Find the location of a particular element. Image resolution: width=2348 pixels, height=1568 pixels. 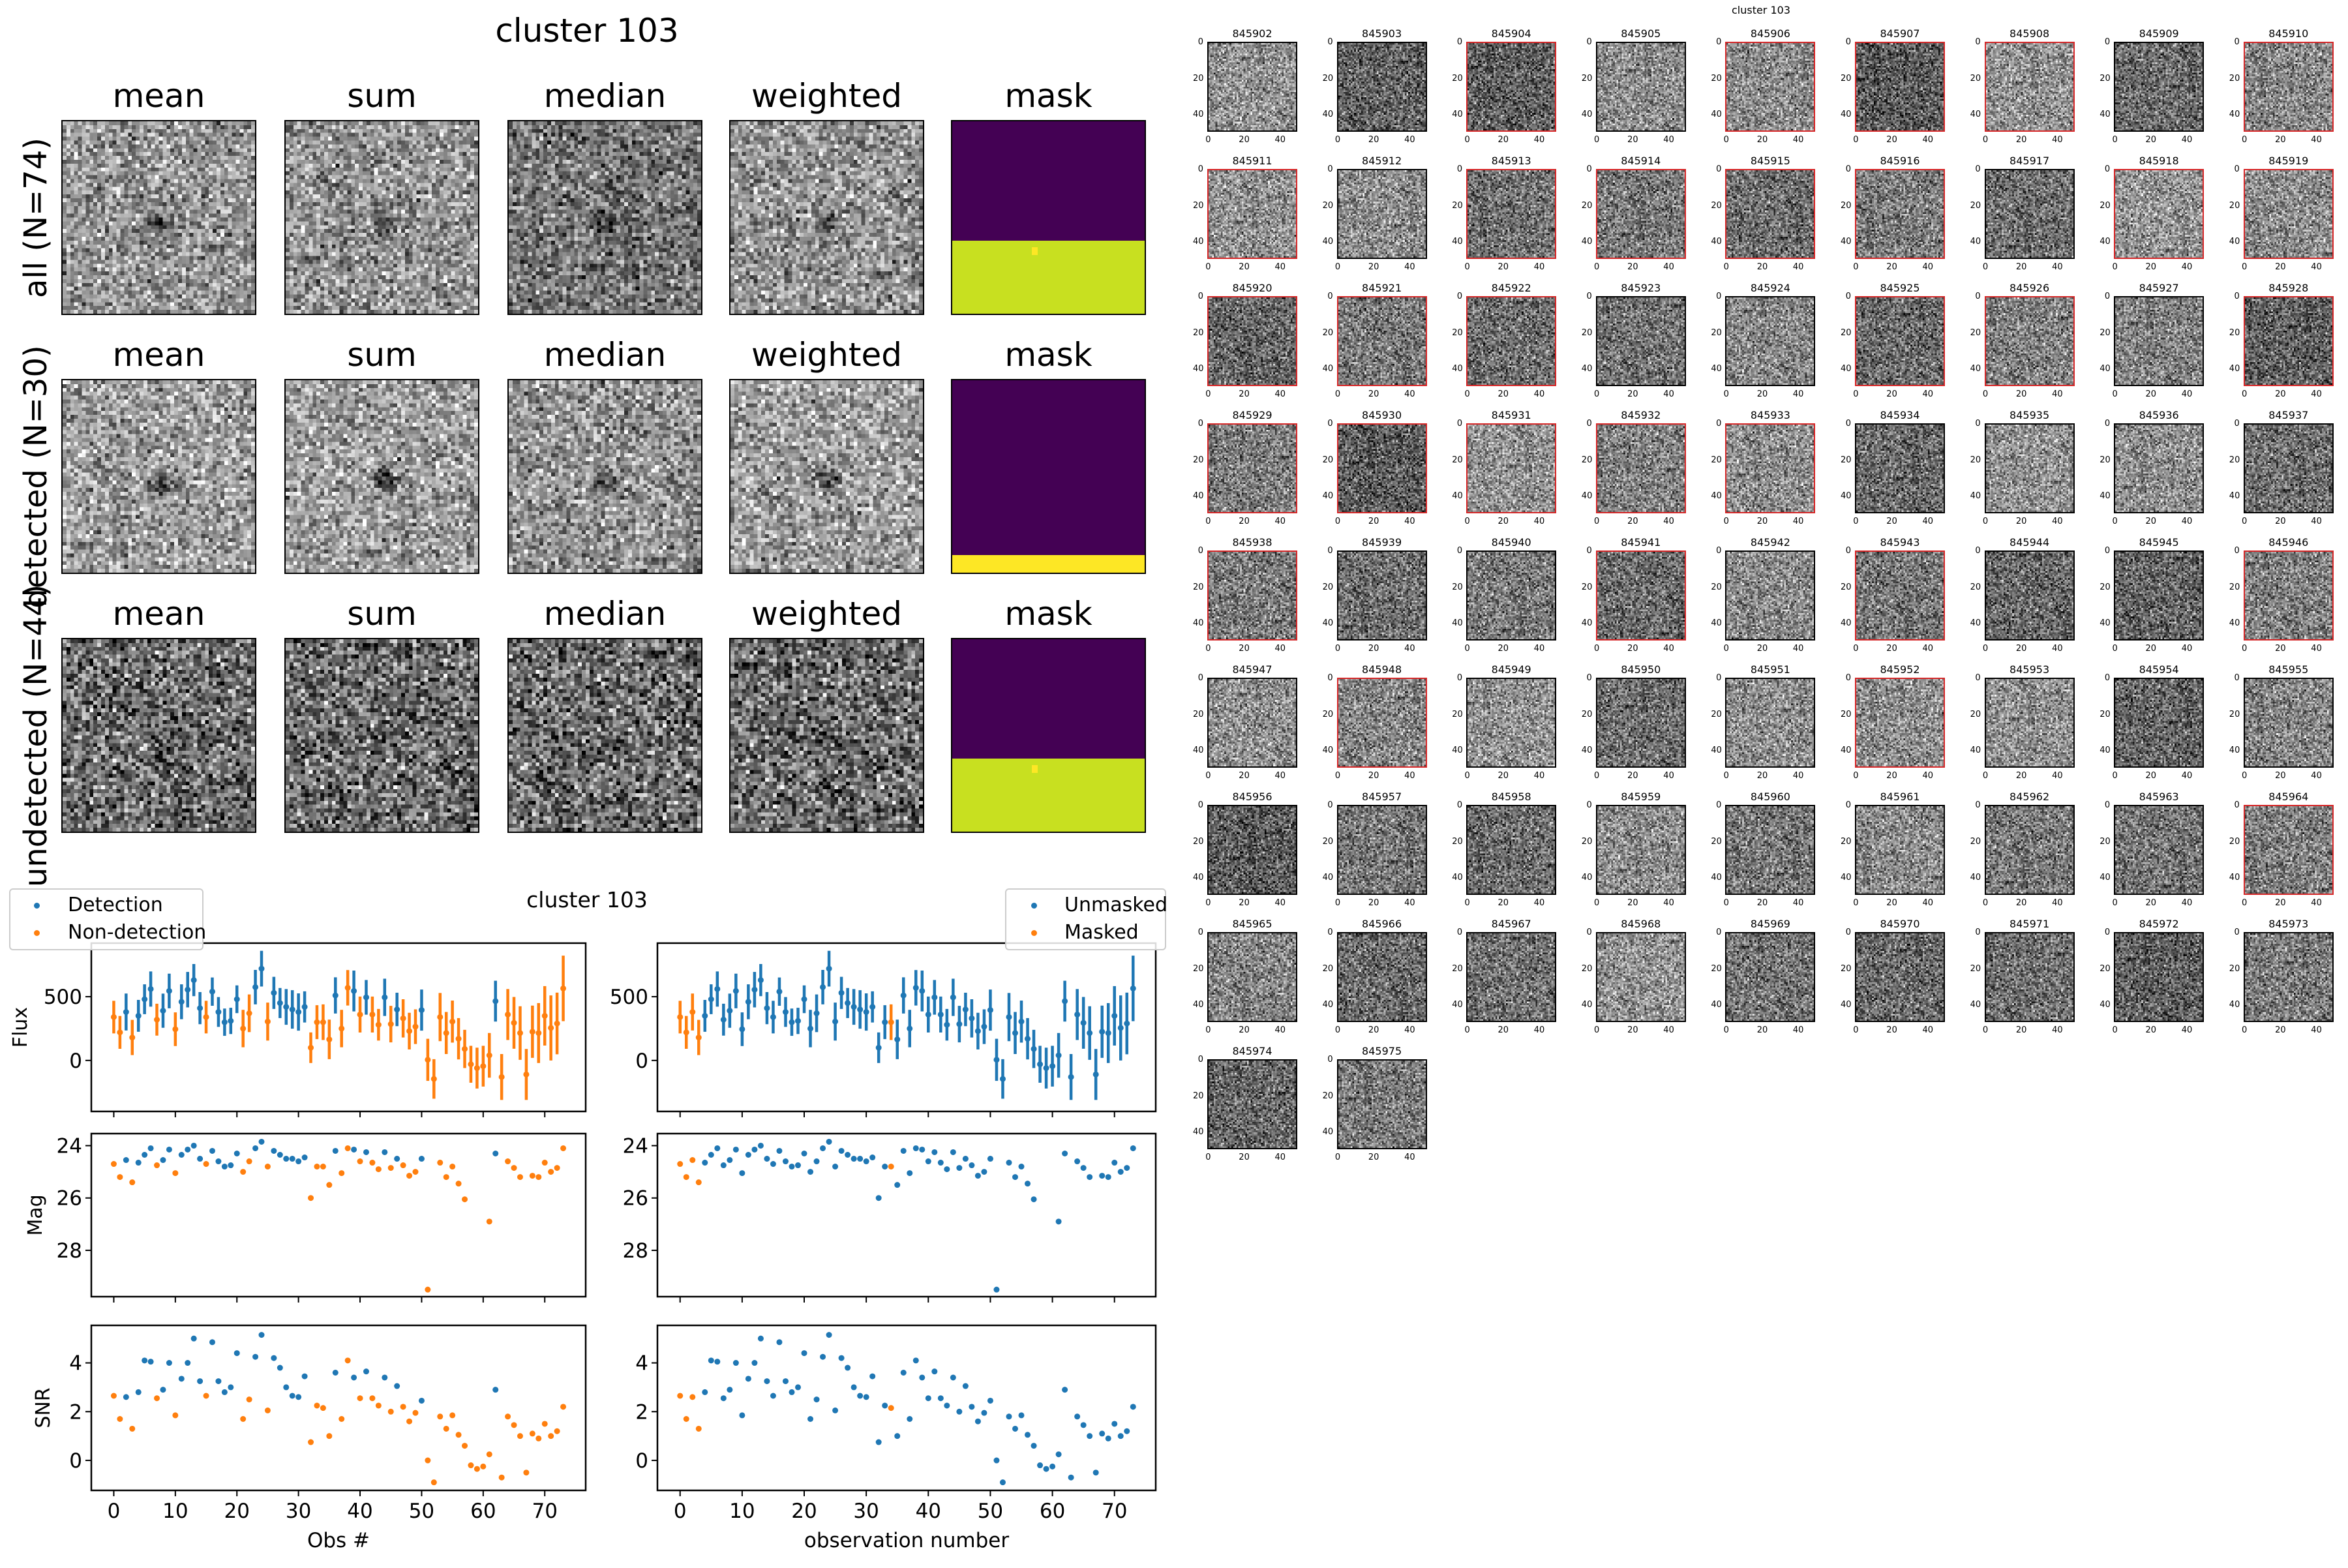

thumbnail-title: 845910 is located at coordinates (2289, 33).